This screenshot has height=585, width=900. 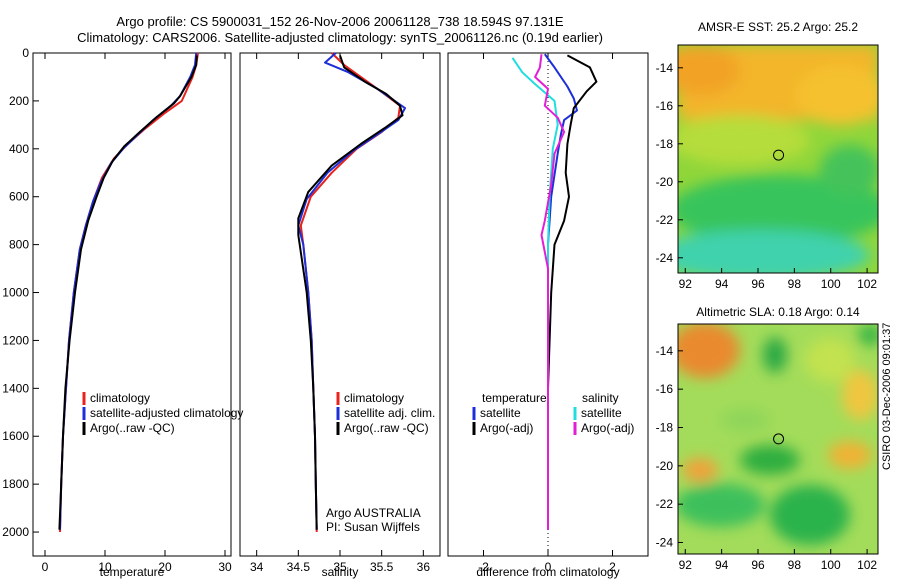 I want to click on y-tick-label: 600, so click(x=19, y=197).